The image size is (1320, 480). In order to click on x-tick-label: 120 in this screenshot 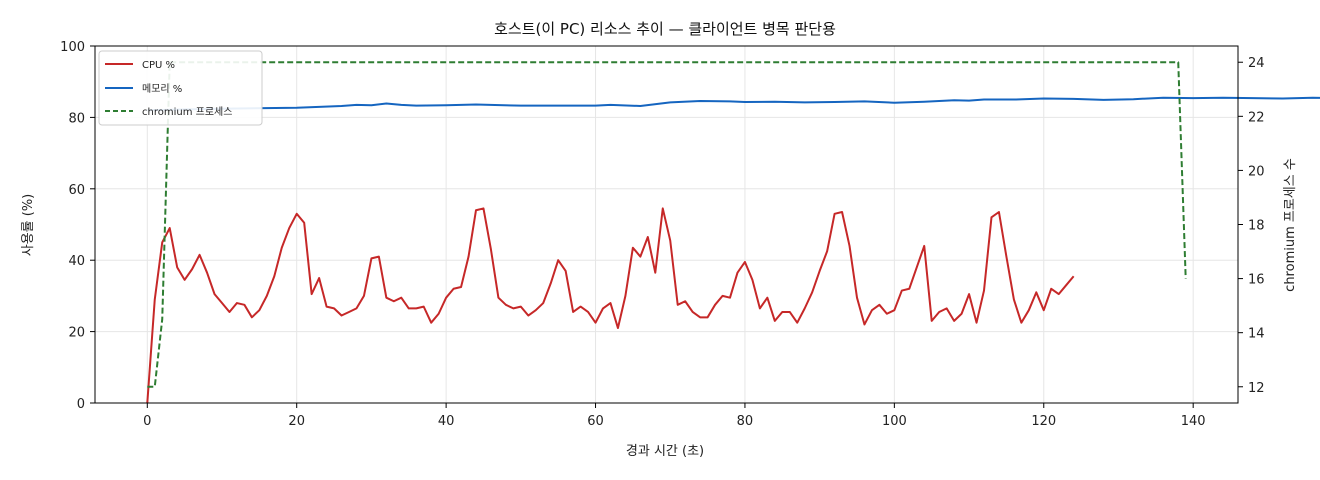, I will do `click(1043, 421)`.